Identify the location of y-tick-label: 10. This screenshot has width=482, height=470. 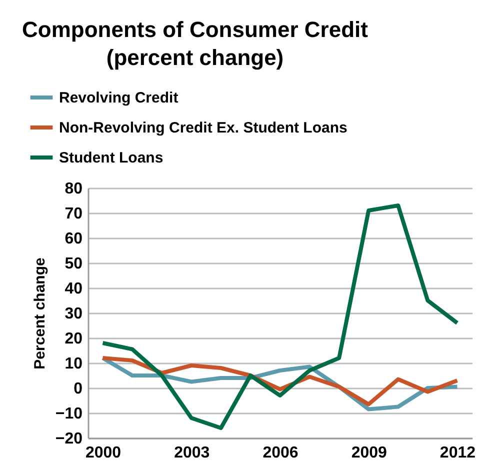
(73, 364).